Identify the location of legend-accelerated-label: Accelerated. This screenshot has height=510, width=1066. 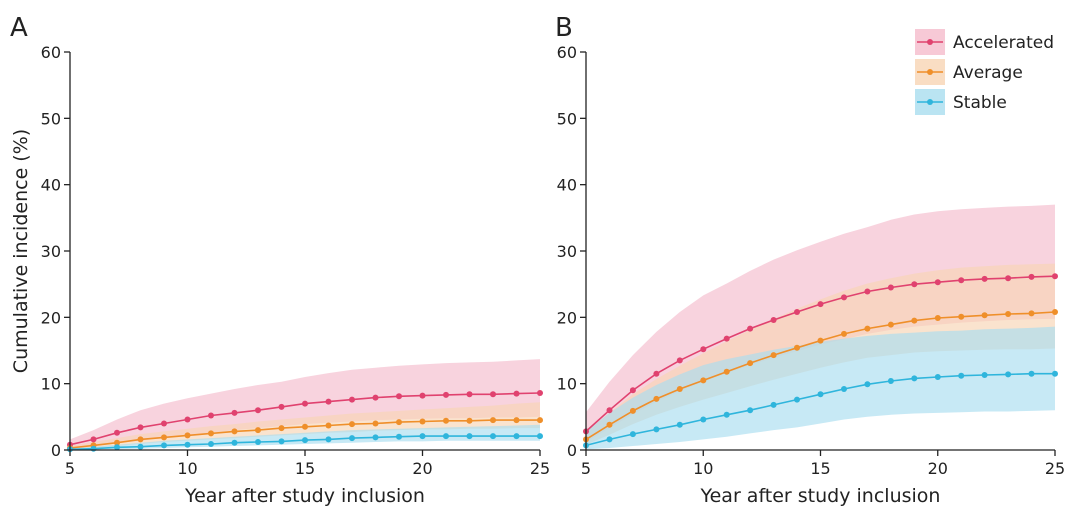
(1003, 43).